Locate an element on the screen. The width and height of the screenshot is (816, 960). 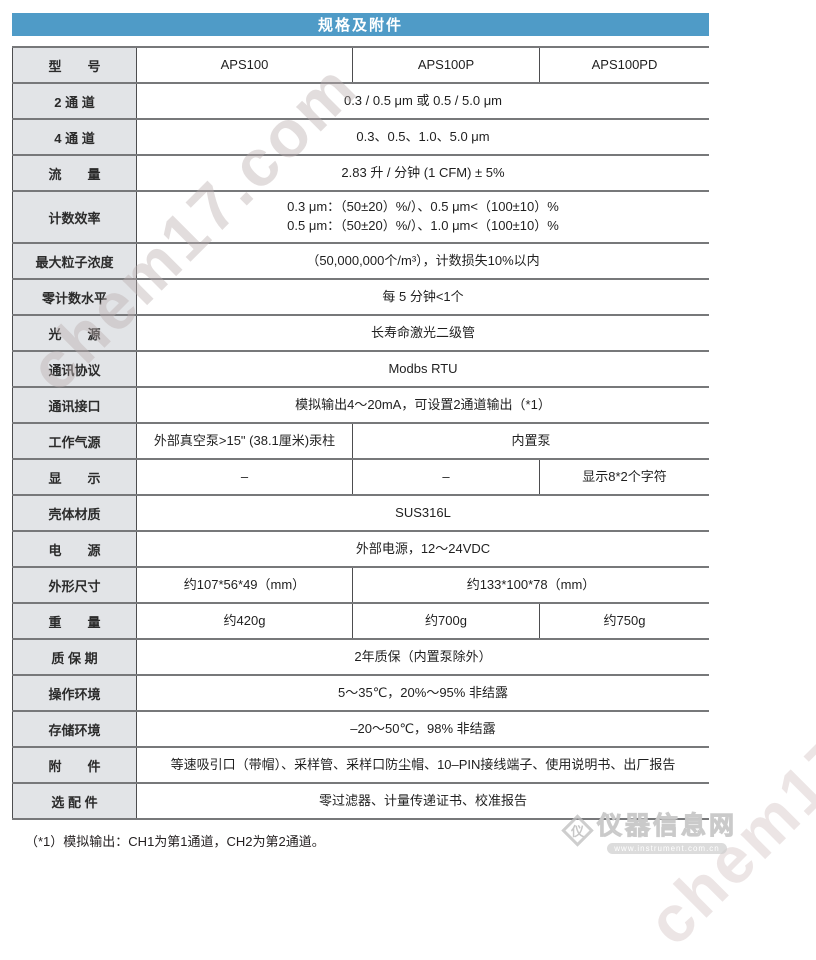
spec-value-cell: 外部真空泵>15" (38.1厘米)汞柱 is located at coordinates (244, 441).